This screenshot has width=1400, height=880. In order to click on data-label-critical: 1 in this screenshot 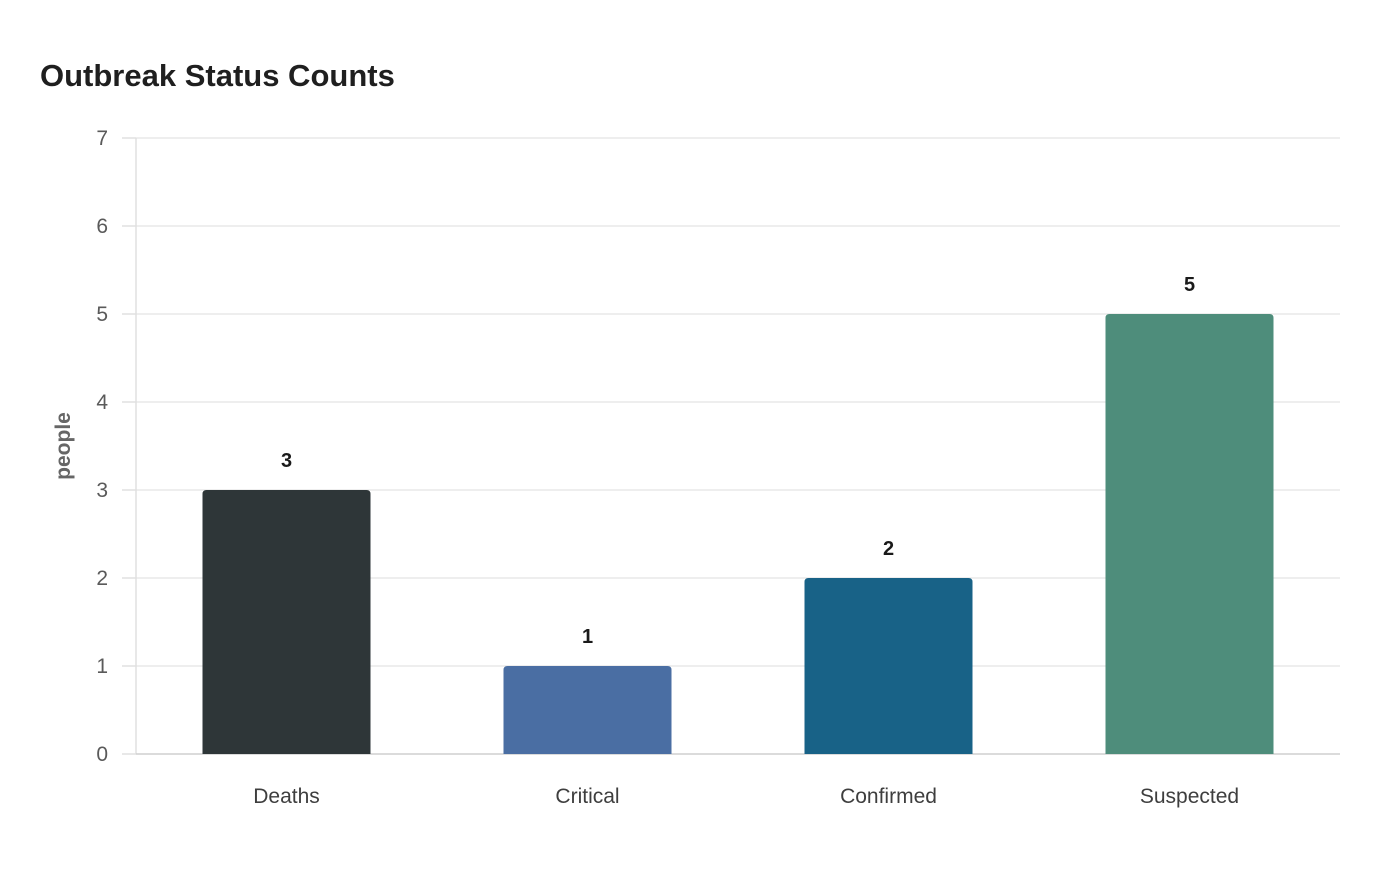, I will do `click(587, 637)`.